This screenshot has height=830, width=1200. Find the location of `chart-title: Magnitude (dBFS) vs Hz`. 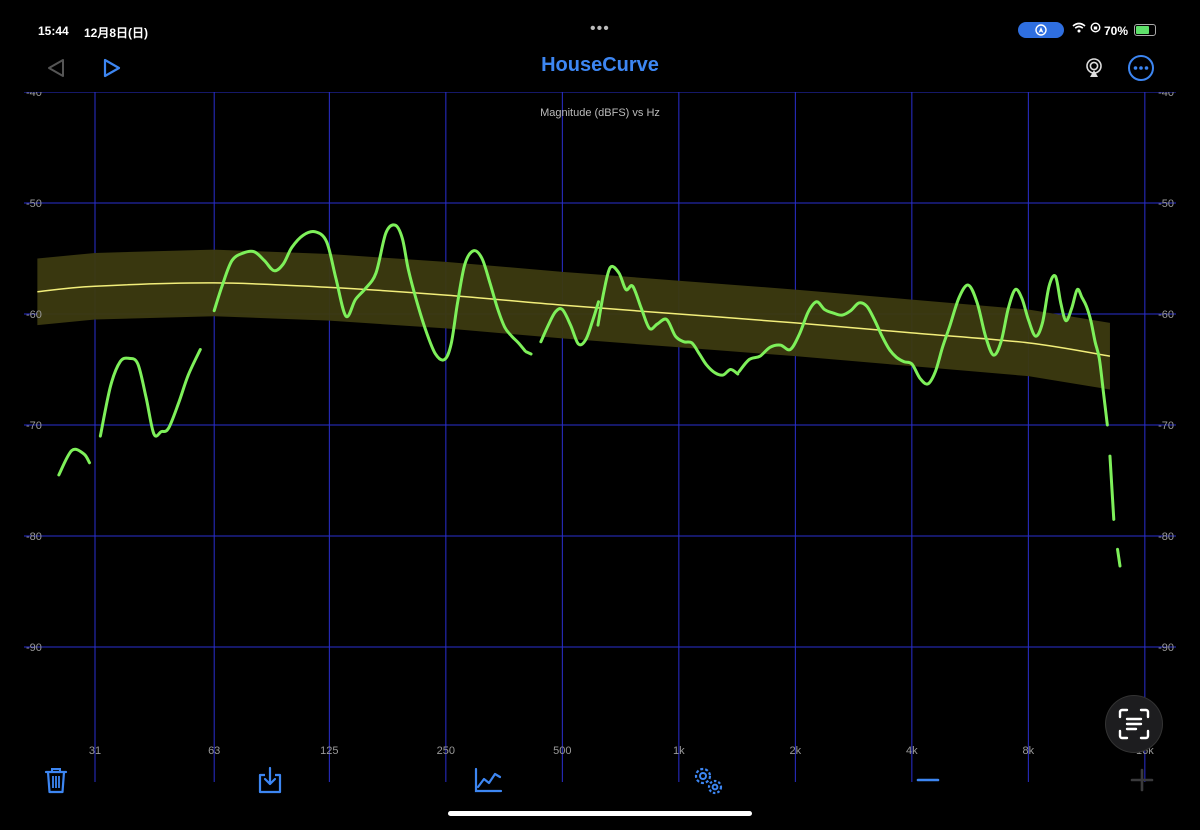

chart-title: Magnitude (dBFS) vs Hz is located at coordinates (600, 113).